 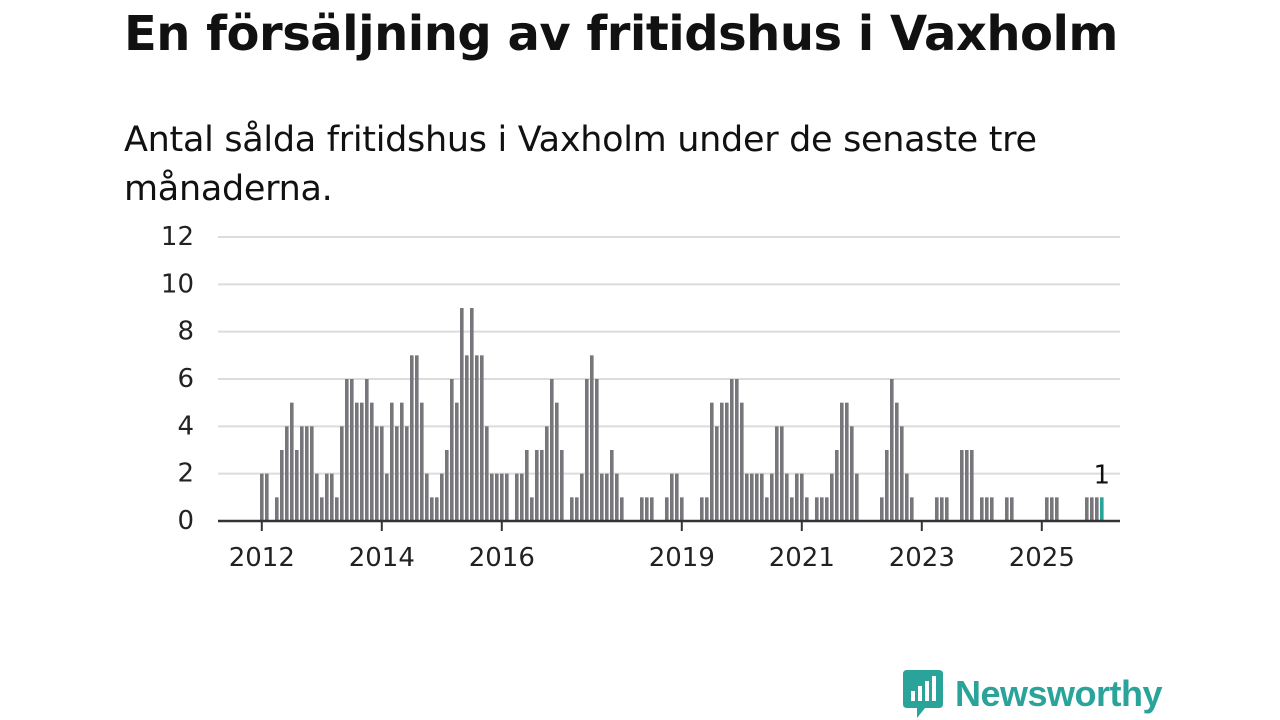 I want to click on y-tick-label: 4, so click(x=185, y=426).